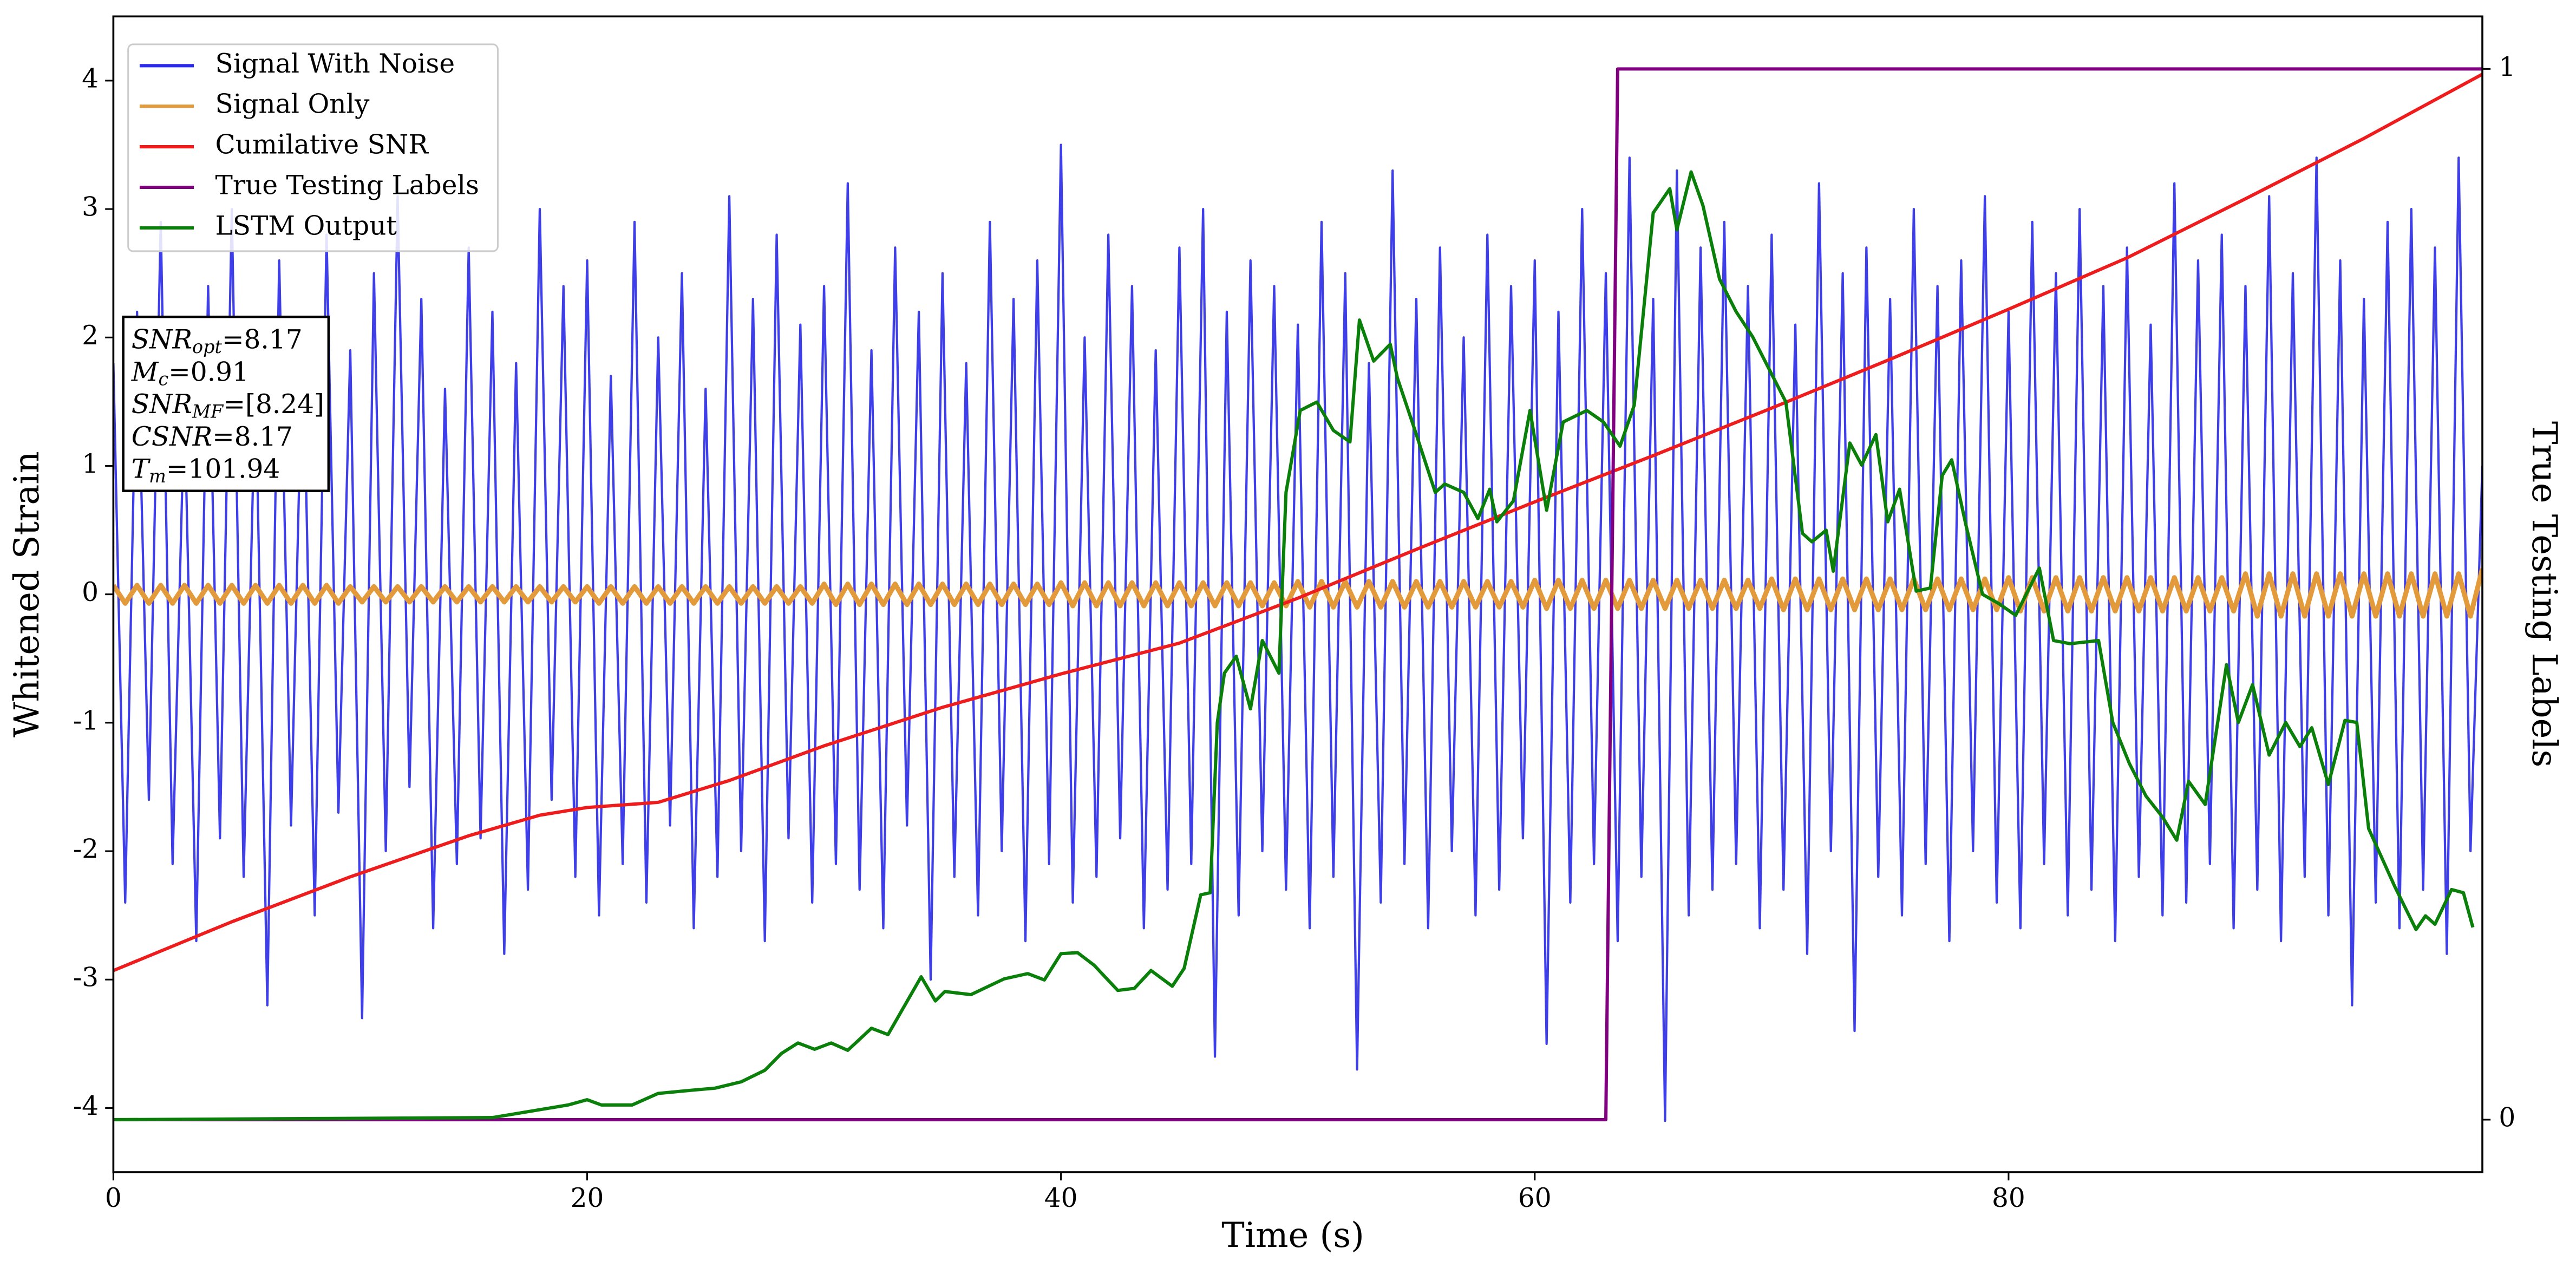  What do you see at coordinates (157, 476) in the screenshot?
I see `annotation-sub: m` at bounding box center [157, 476].